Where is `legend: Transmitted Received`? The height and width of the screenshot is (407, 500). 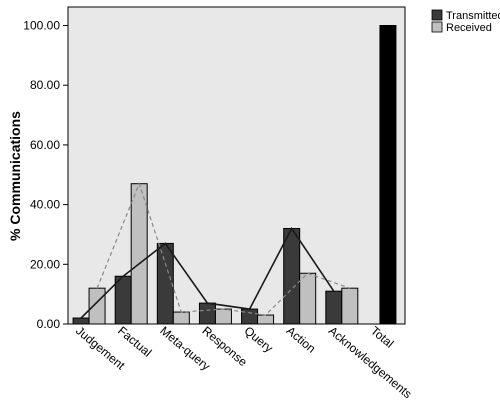
legend: Transmitted Received is located at coordinates (465, 21).